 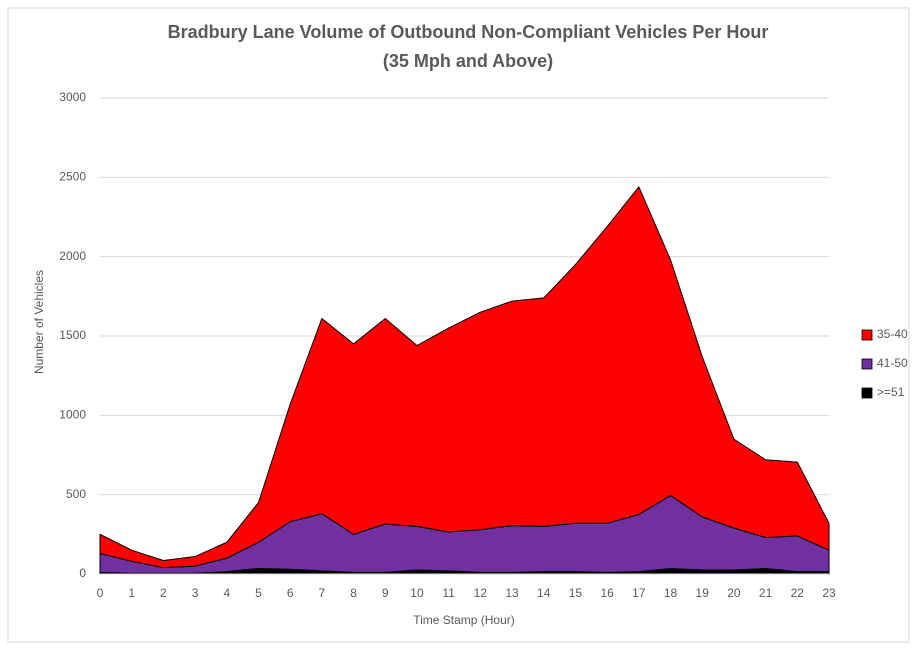 What do you see at coordinates (76, 494) in the screenshot?
I see `y-tick-label: 500` at bounding box center [76, 494].